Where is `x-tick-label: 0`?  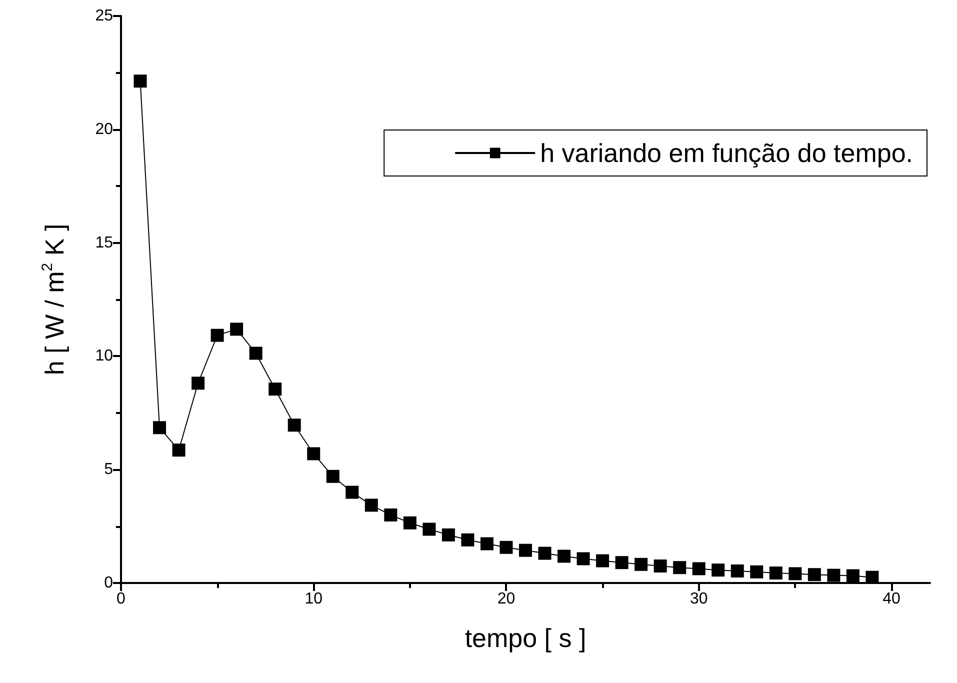
x-tick-label: 0 is located at coordinates (121, 599).